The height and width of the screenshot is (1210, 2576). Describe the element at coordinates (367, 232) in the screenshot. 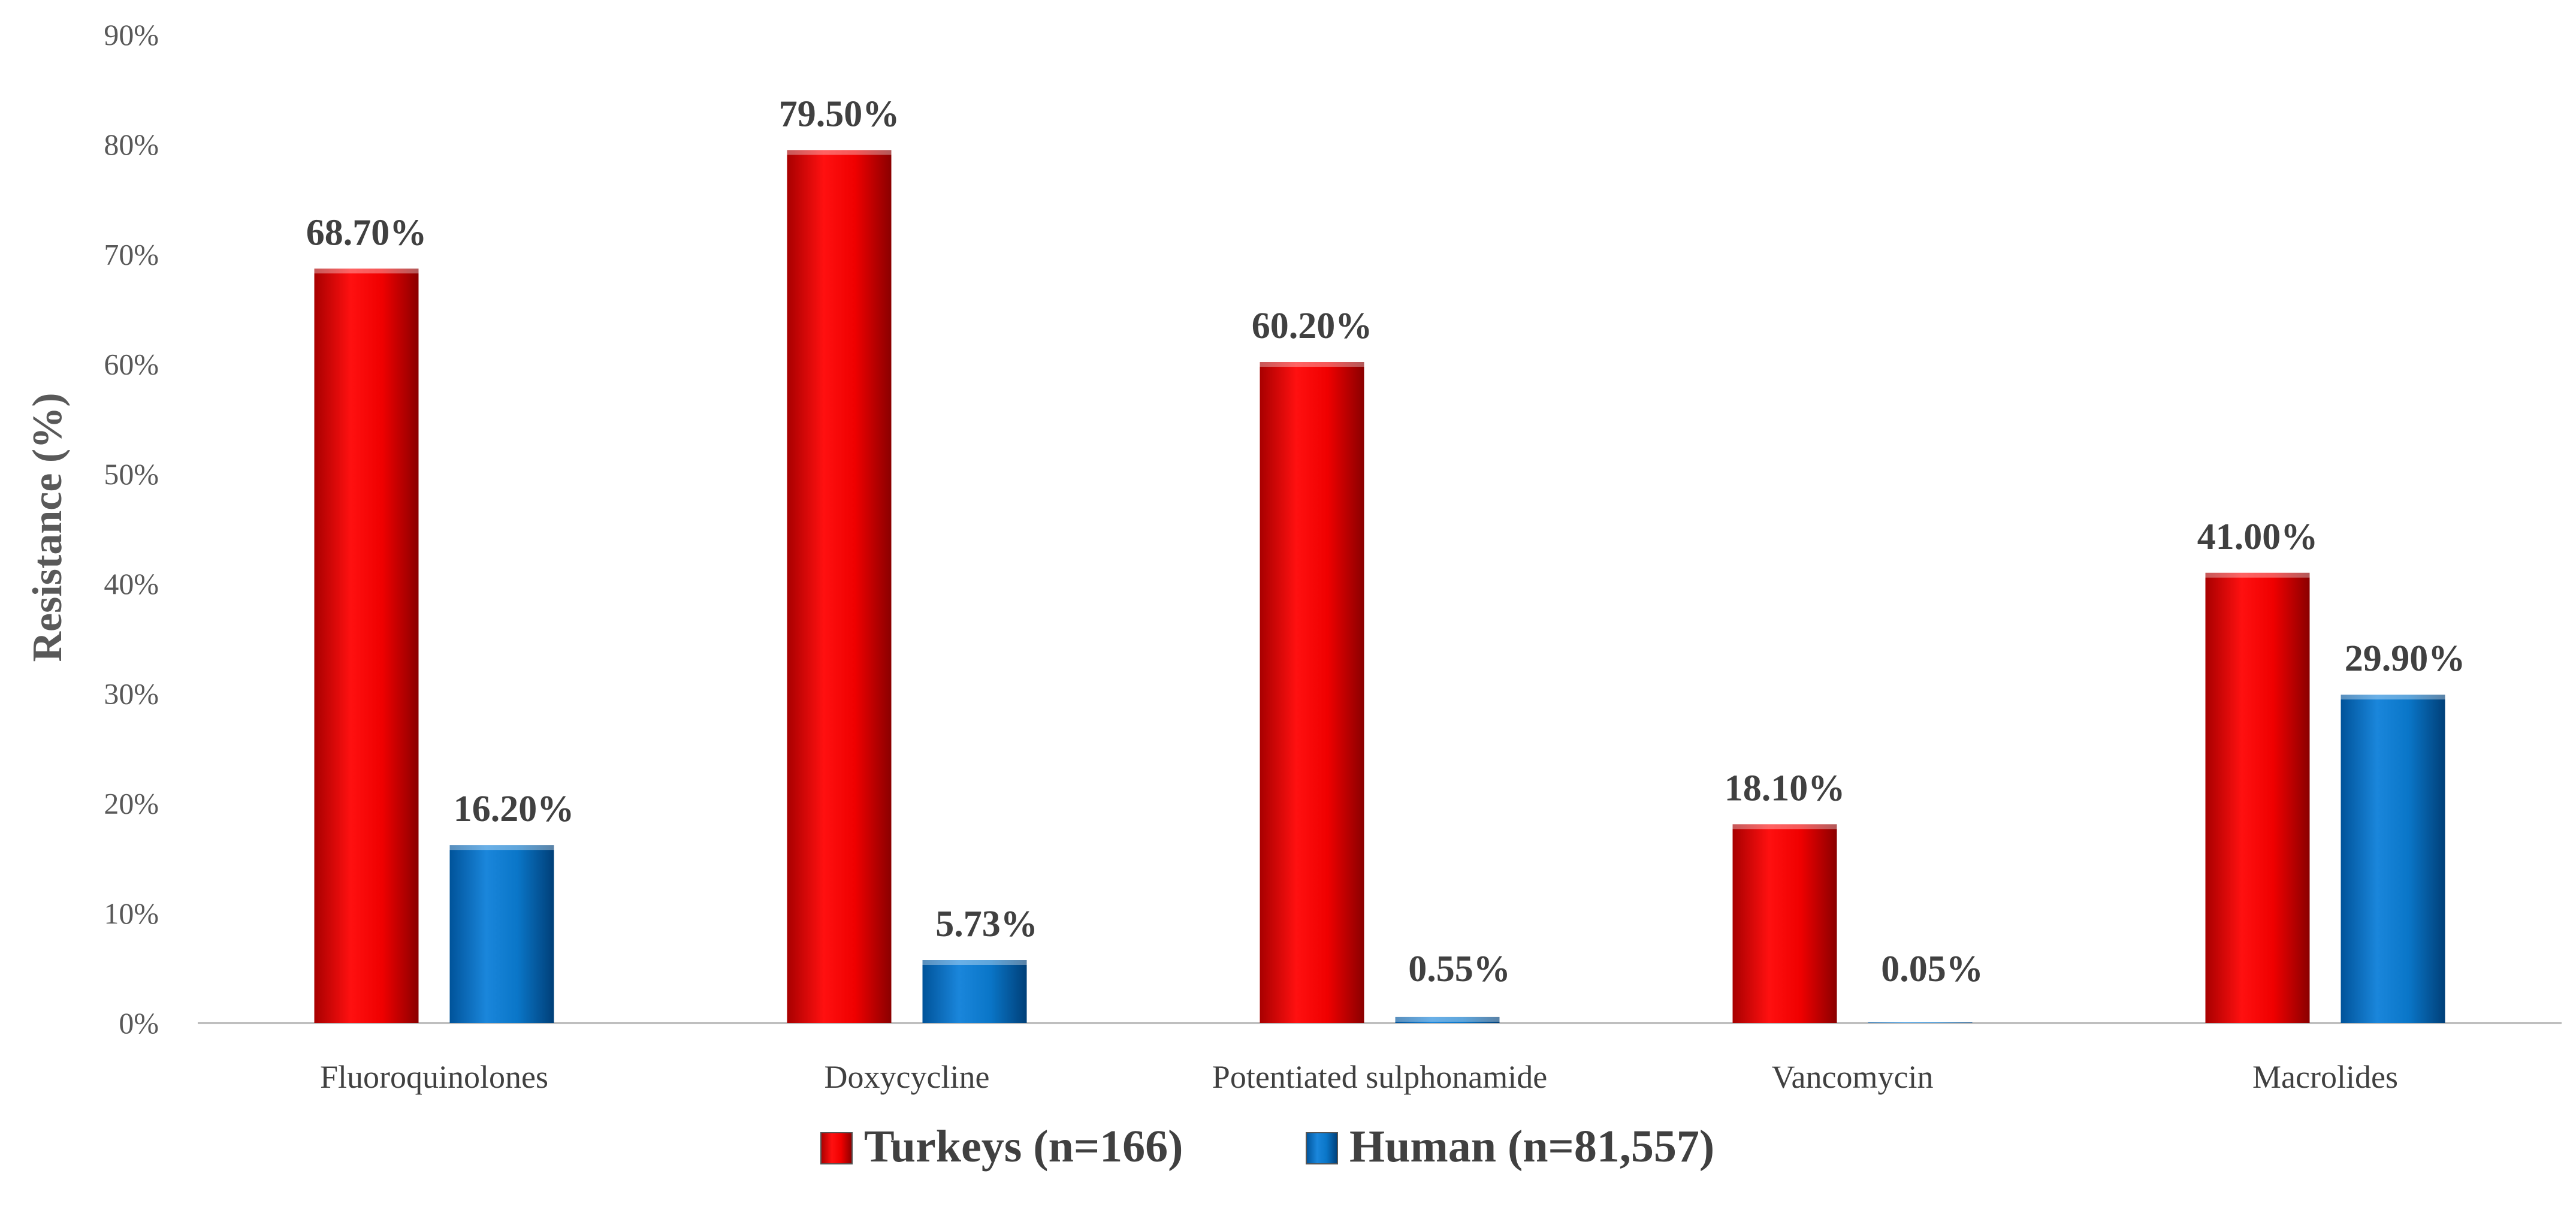

I see `data-label: 68.70%` at that location.